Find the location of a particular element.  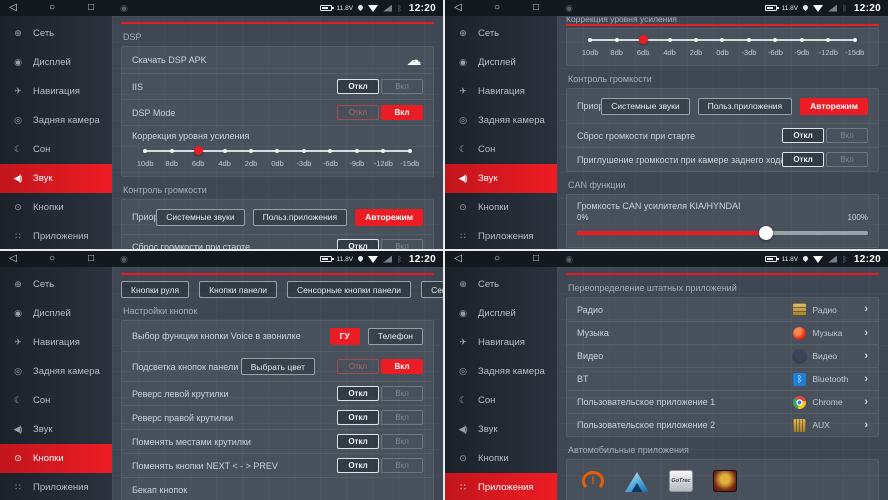

video-app-row: Видео Видео › is located at coordinates (722, 355).